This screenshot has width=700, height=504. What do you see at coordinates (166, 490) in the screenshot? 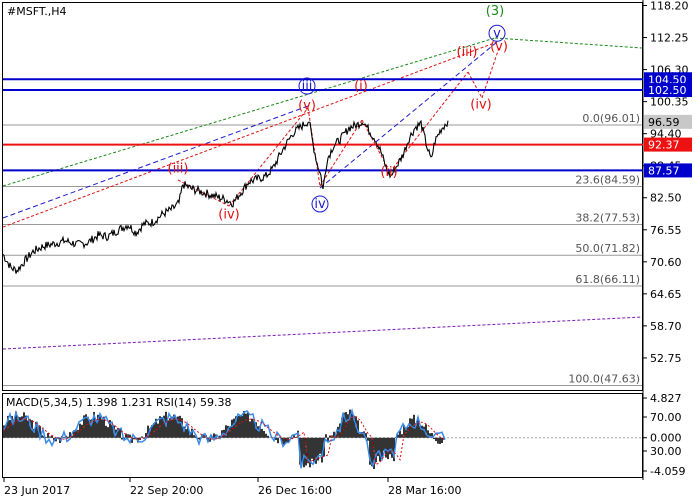
I see `time-tick-label: 22 Sep 20:00` at bounding box center [166, 490].